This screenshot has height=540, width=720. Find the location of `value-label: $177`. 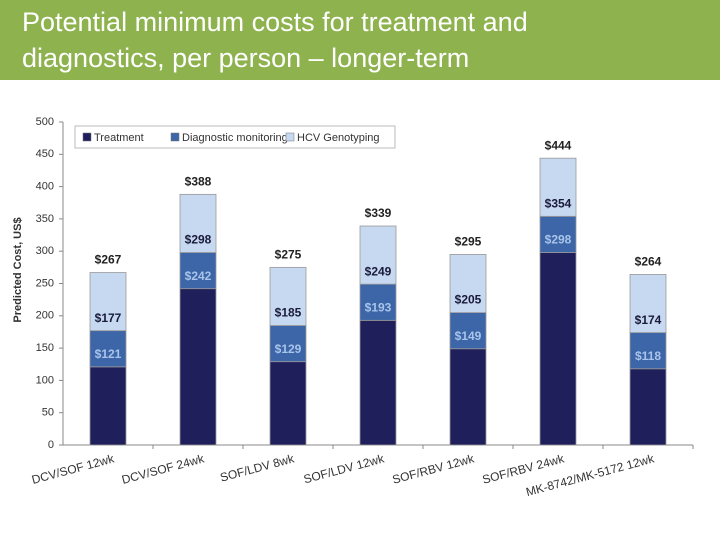

value-label: $177 is located at coordinates (108, 318).